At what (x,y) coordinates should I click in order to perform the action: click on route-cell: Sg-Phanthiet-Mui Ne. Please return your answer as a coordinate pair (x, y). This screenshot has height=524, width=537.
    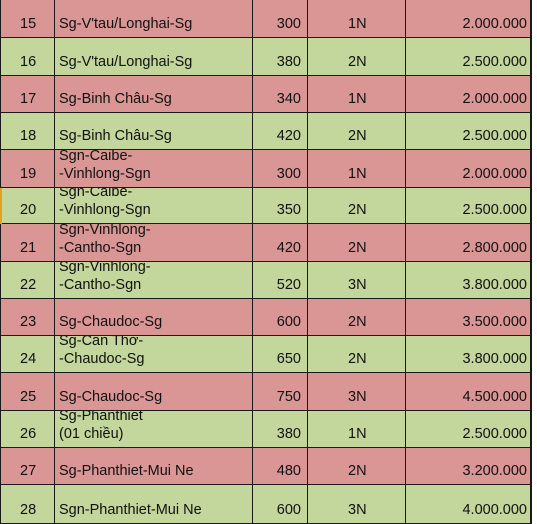
    Looking at the image, I should click on (154, 466).